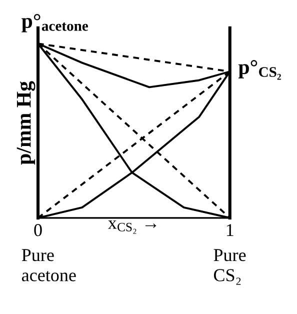 This screenshot has height=314, width=297. I want to click on x-tick-label: 1, so click(230, 230).